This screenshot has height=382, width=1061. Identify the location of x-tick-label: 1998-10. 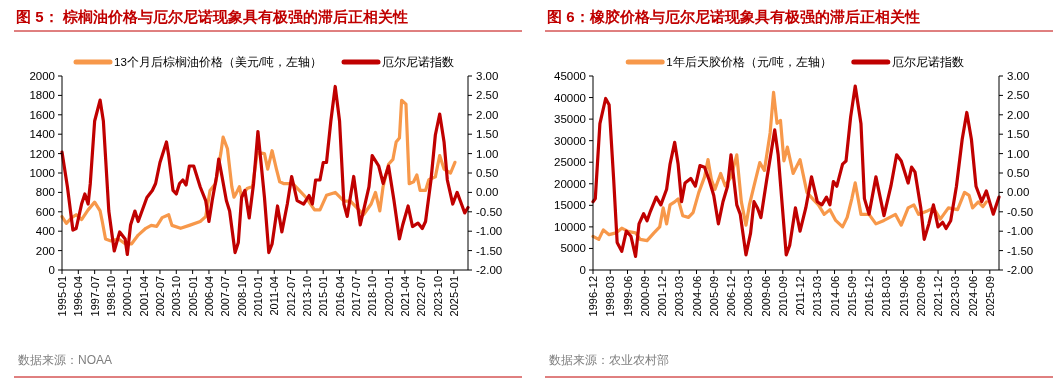
(110, 296).